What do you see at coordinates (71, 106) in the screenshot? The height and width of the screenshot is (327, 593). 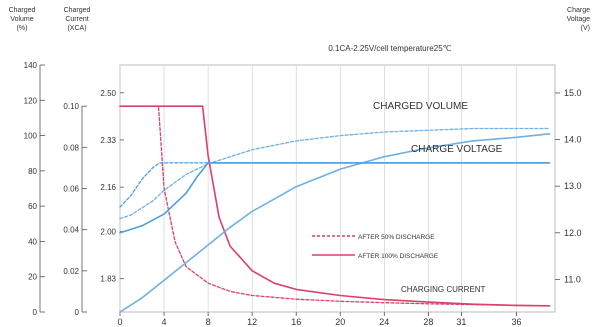 I see `current-tick-label: 0.10` at bounding box center [71, 106].